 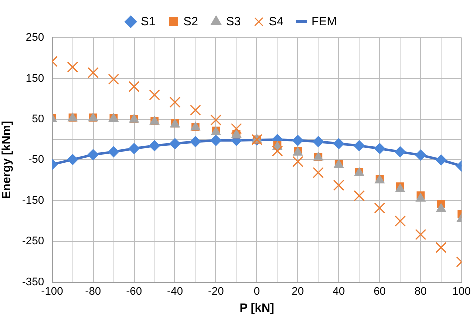 I want to click on x-tick-label: -100, so click(x=52, y=292).